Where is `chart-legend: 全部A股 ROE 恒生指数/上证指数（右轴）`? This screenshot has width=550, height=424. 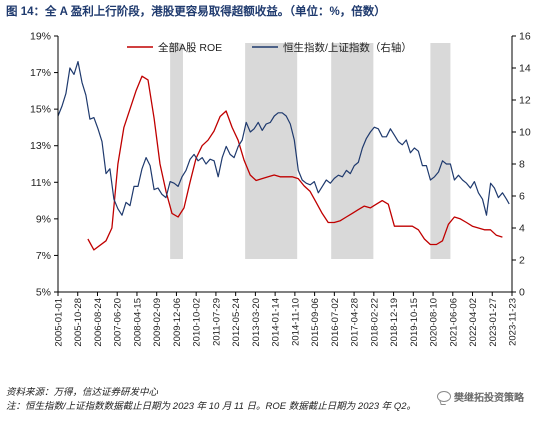
chart-legend: 全部A股 ROE 恒生指数/上证指数（右轴） is located at coordinates (269, 47).